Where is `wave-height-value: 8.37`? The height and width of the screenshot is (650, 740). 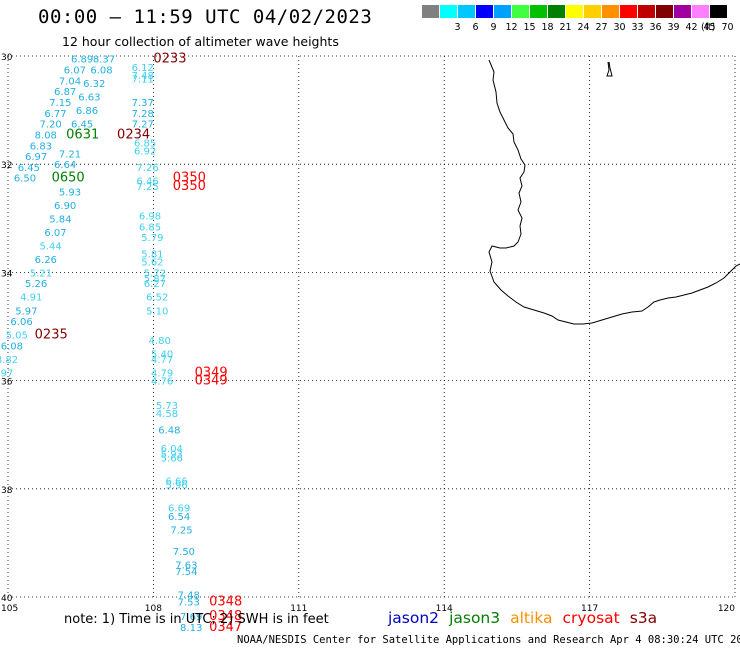 wave-height-value: 8.37 is located at coordinates (104, 60).